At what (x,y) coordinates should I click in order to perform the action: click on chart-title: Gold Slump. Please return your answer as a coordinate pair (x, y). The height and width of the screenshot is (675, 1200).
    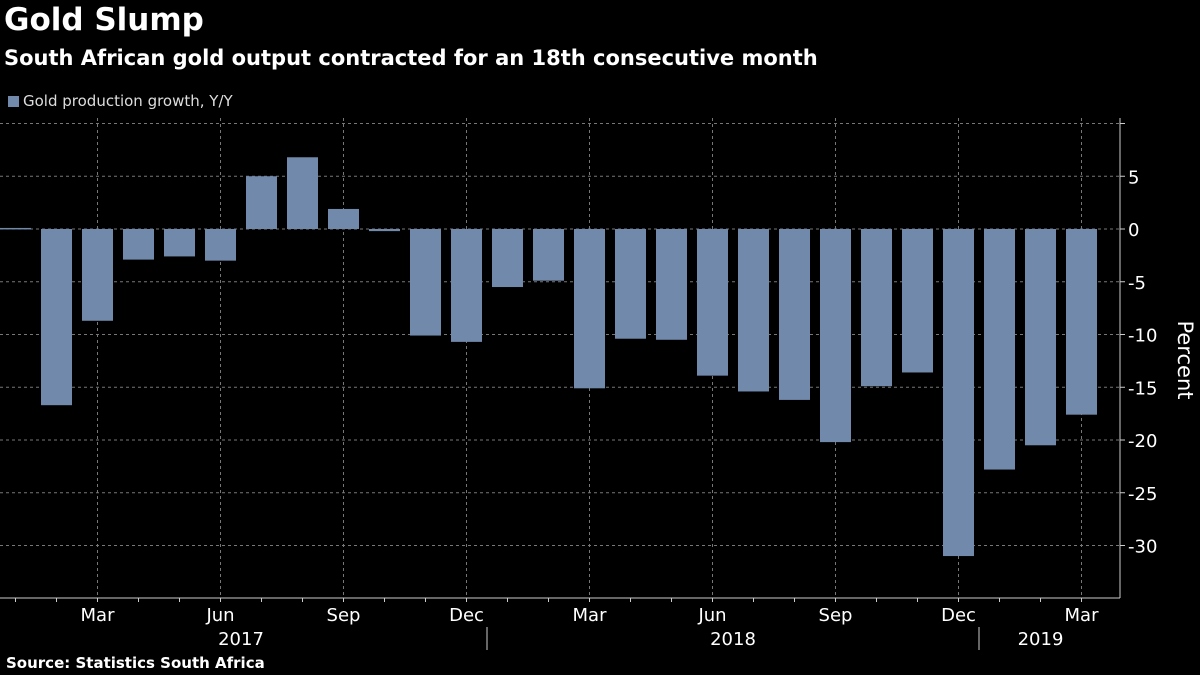
    Looking at the image, I should click on (104, 20).